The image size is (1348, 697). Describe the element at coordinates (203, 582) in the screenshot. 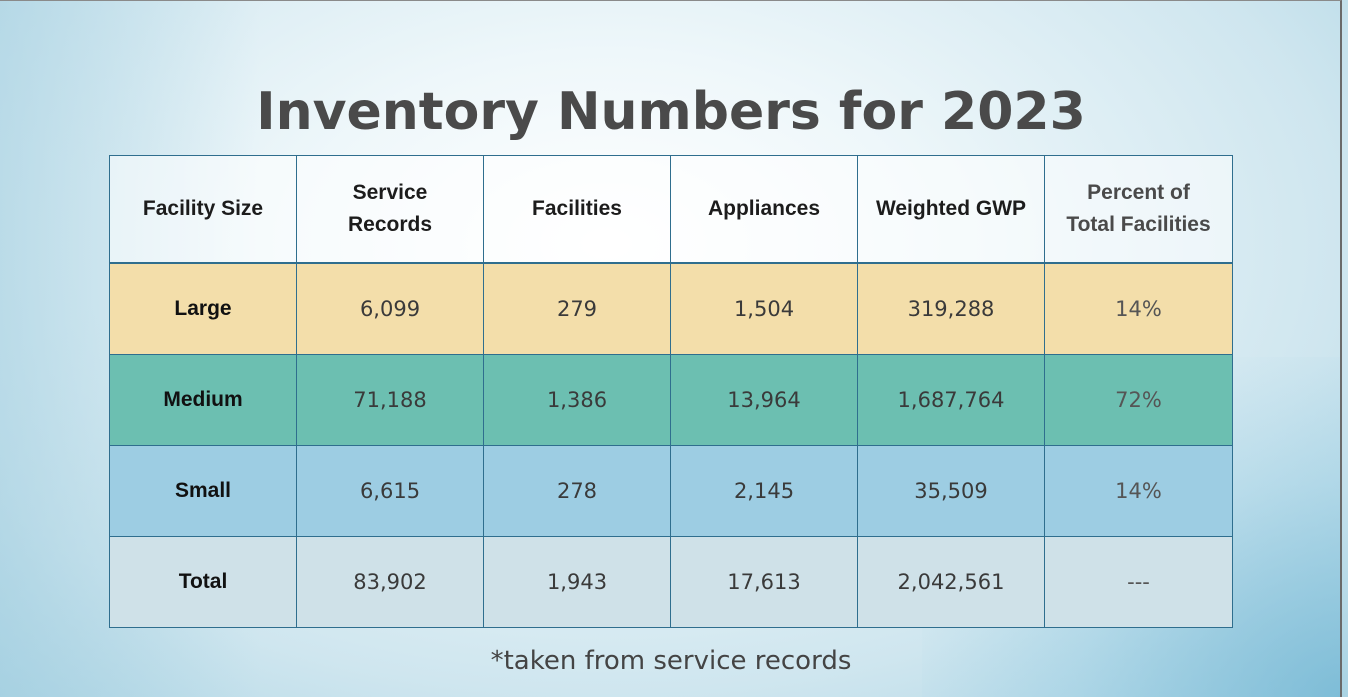

I see `cell-size: Total` at that location.